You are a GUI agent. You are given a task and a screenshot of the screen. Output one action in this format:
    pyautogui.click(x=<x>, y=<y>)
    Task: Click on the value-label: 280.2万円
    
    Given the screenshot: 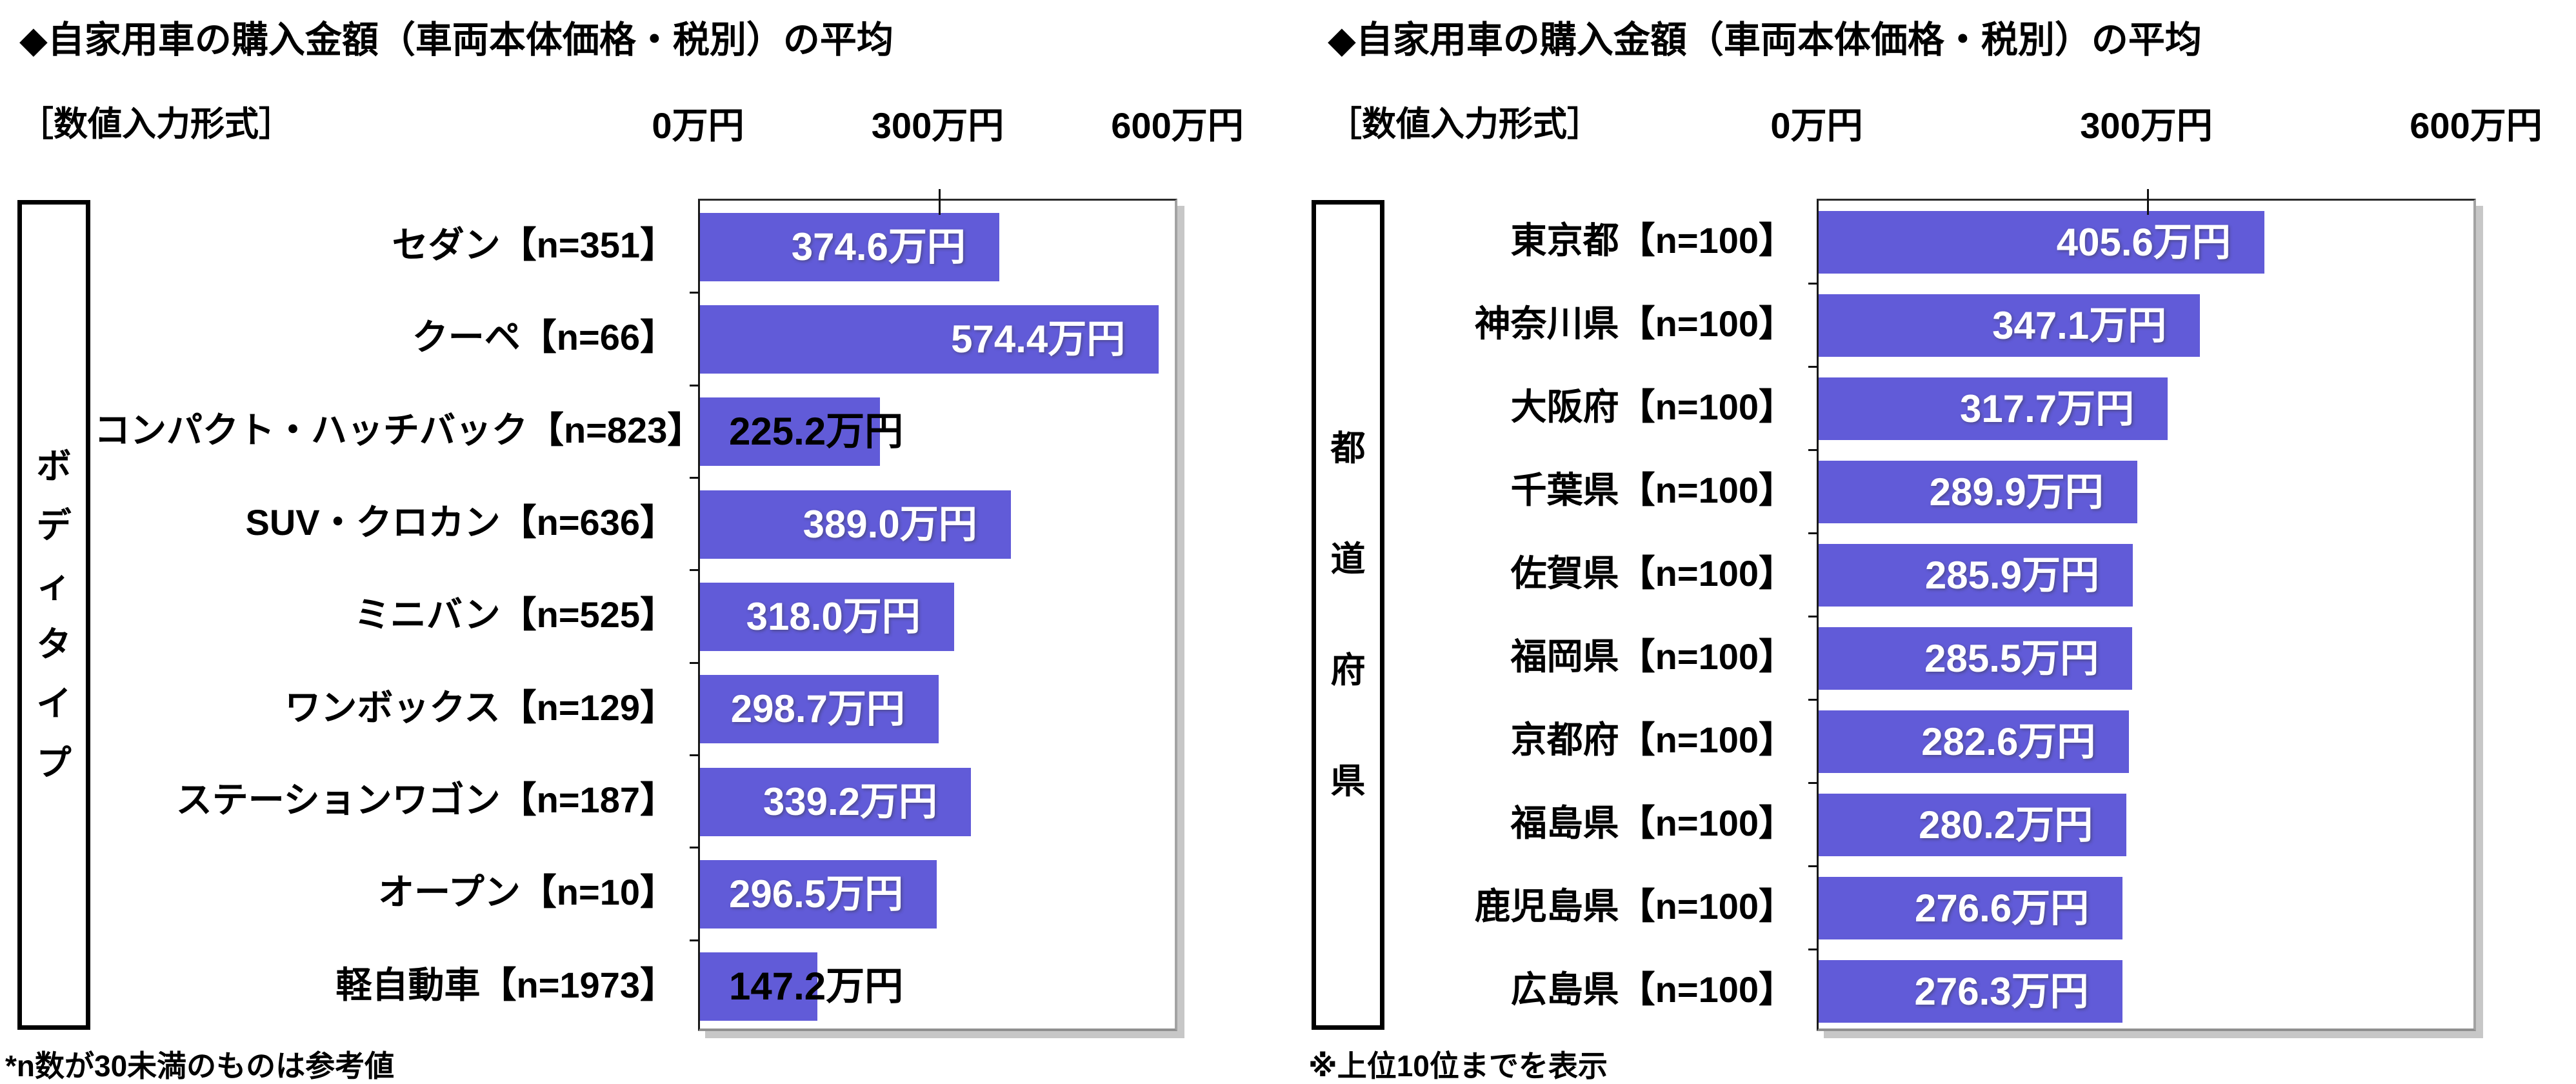 What is the action you would take?
    pyautogui.click(x=2006, y=825)
    